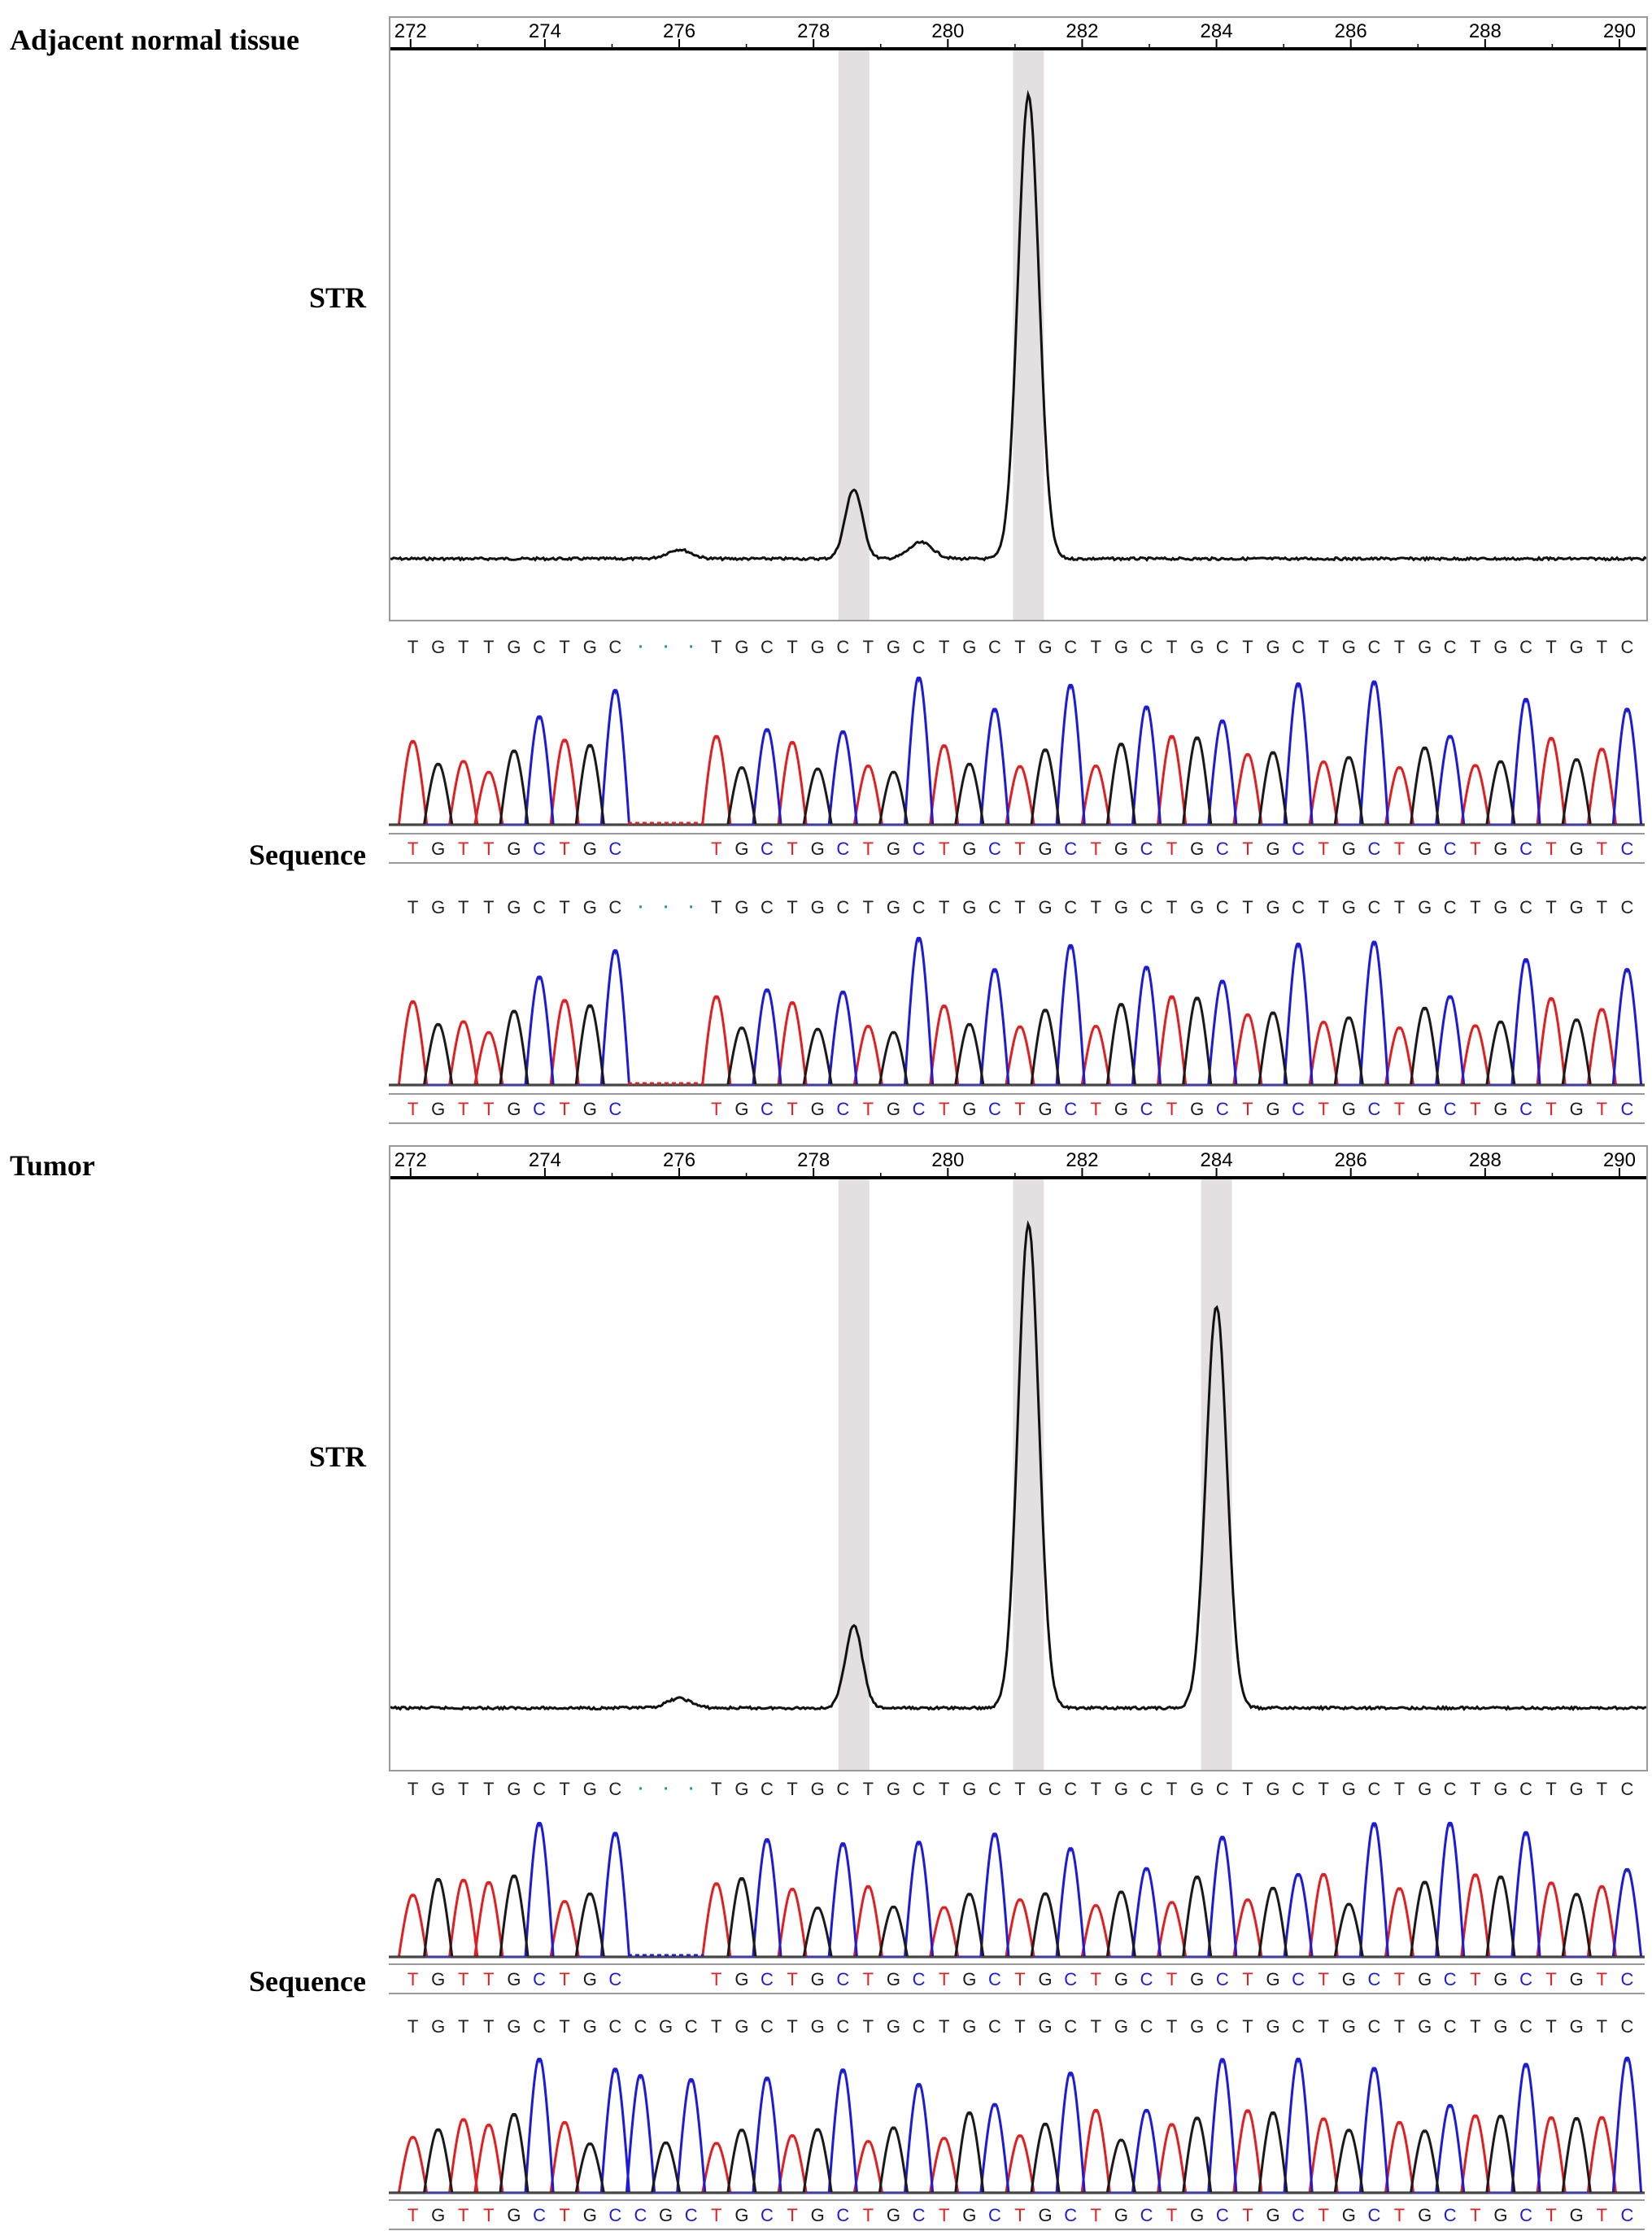 The width and height of the screenshot is (1652, 2231). Describe the element at coordinates (337, 1456) in the screenshot. I see `str-label-tumor: STR` at that location.